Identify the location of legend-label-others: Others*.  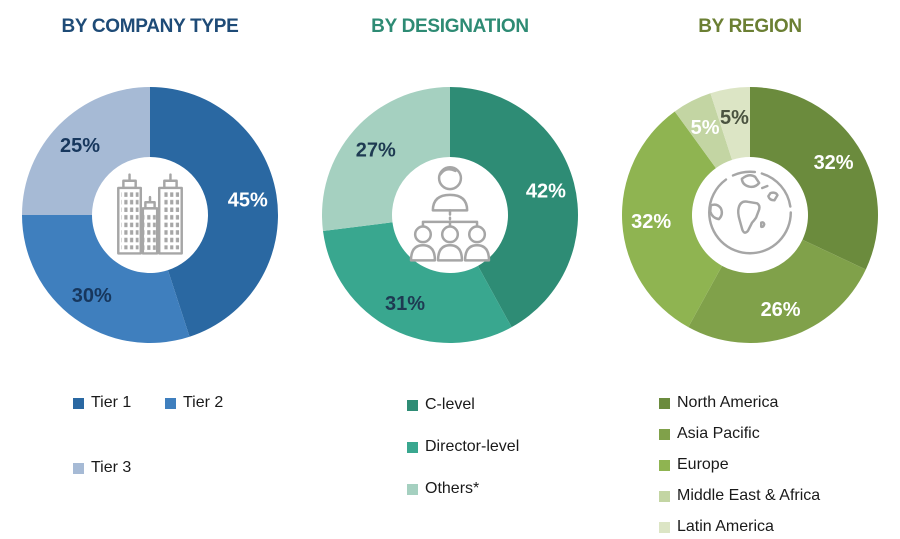
(452, 488).